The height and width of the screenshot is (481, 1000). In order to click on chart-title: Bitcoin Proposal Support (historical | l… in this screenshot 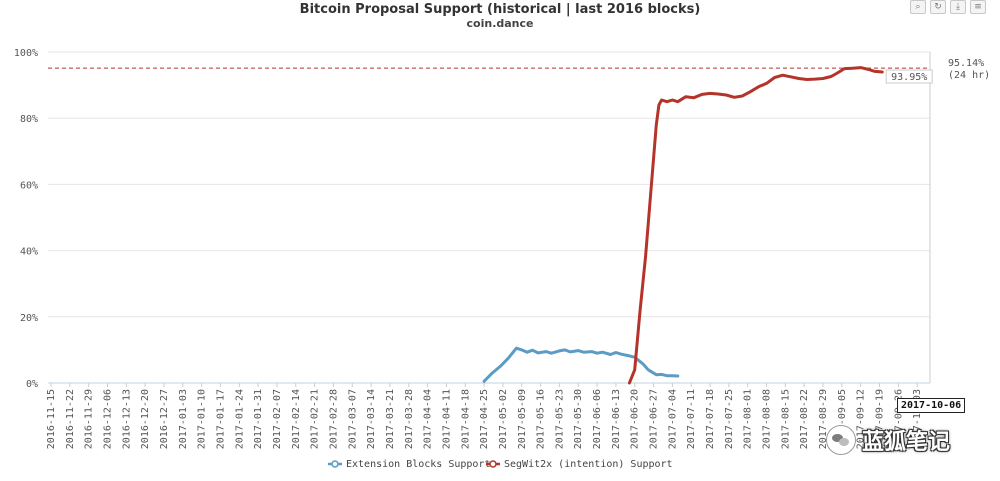, I will do `click(500, 9)`.